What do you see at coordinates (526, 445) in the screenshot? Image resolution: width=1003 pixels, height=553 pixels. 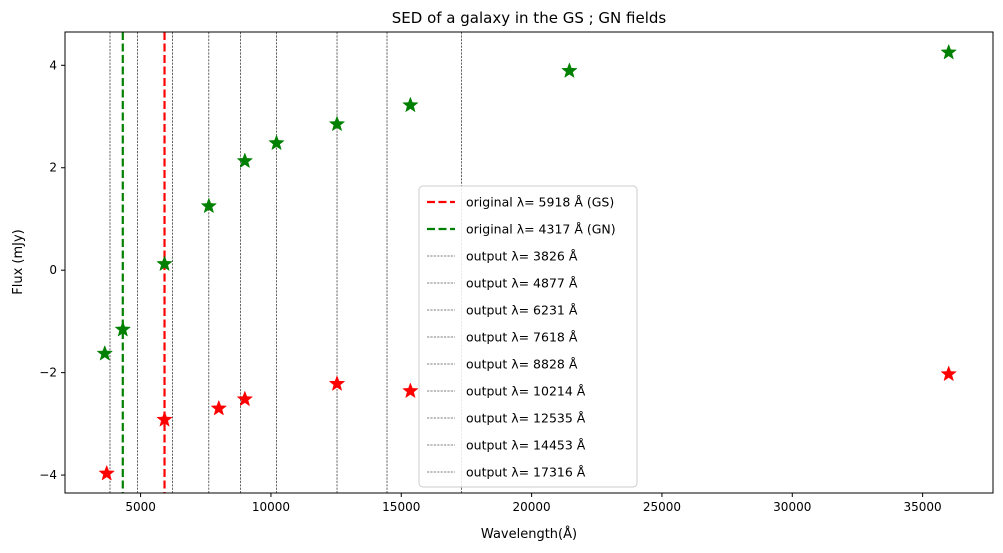 I see `legend-label-9: output λ= 14453 Å` at bounding box center [526, 445].